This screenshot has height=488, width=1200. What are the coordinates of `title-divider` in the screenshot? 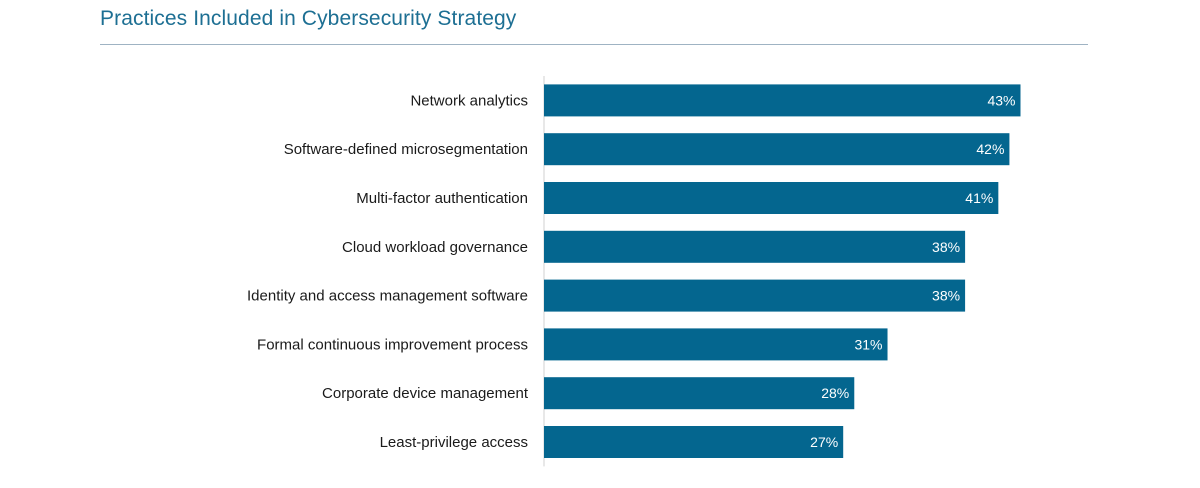 It's located at (594, 44).